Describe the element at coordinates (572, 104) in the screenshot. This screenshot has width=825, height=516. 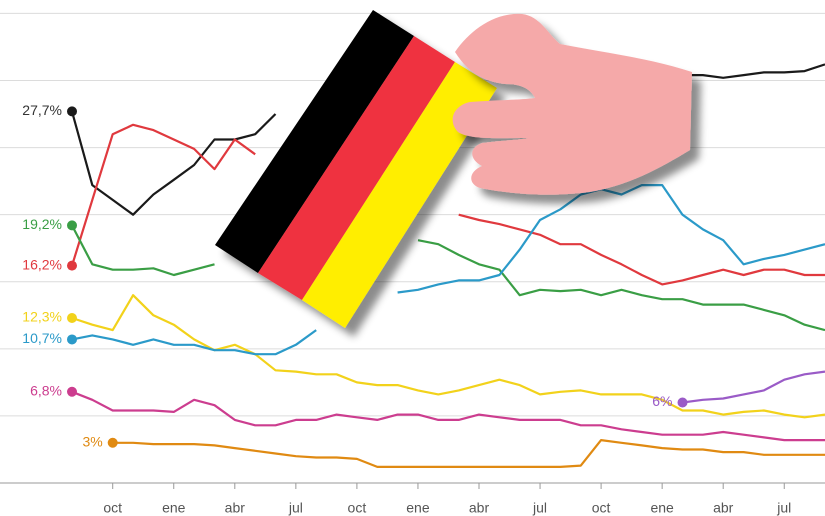
I see `hand` at that location.